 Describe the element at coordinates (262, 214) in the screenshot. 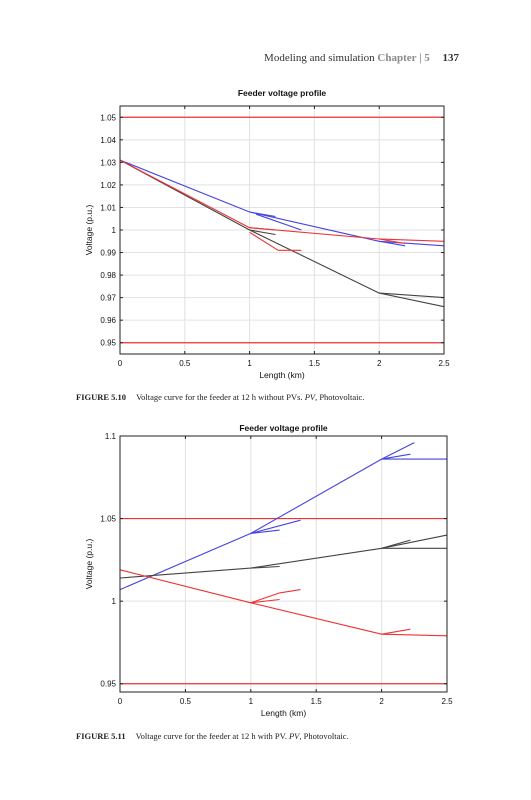

I see `fig510-series-1-blue` at that location.